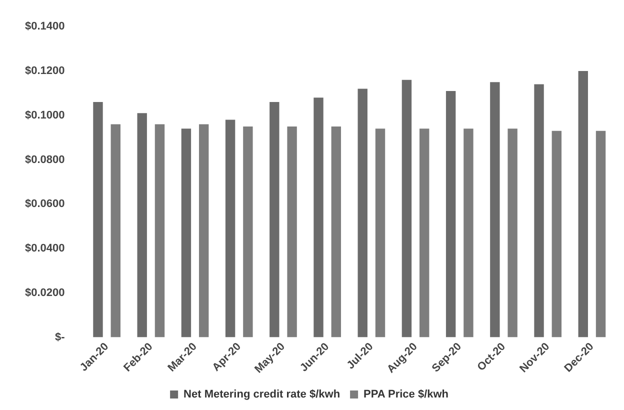 This screenshot has width=624, height=410. What do you see at coordinates (44, 204) in the screenshot?
I see `y-tick-label: $0.0600` at bounding box center [44, 204].